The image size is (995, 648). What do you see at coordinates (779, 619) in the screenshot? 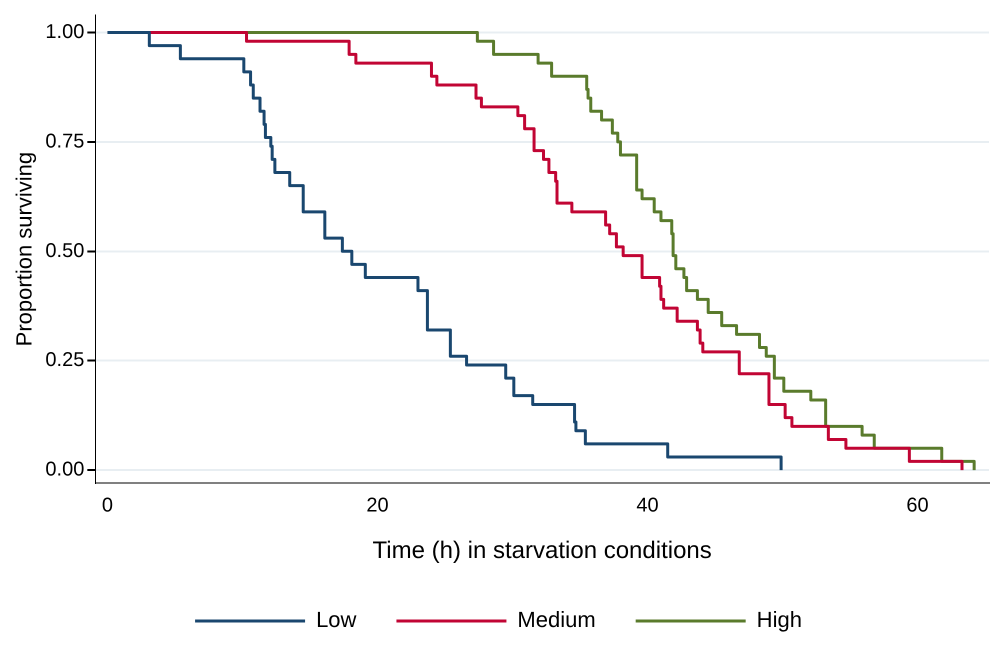
I see `legend-label: High` at bounding box center [779, 619].